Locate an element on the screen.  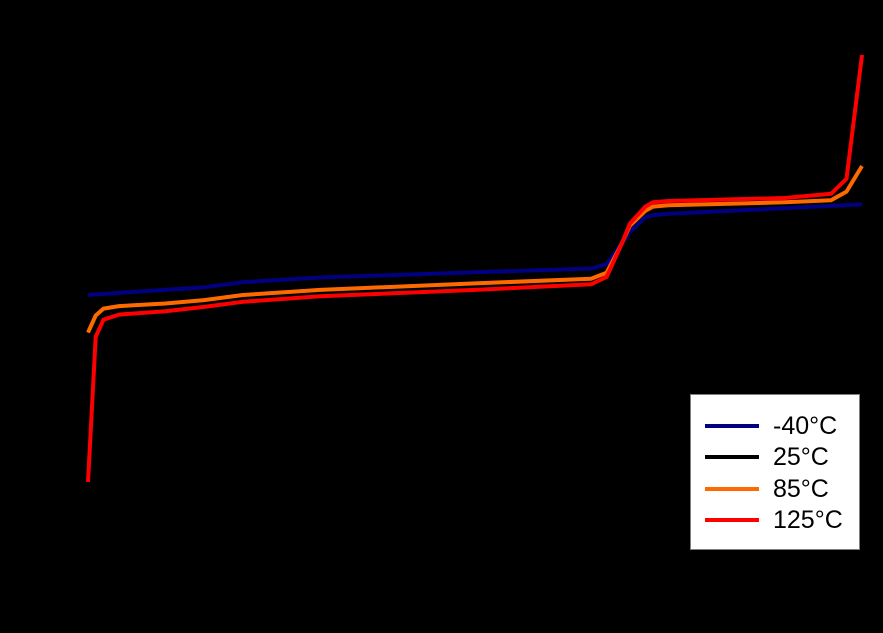
legend-item-125: 125°C is located at coordinates (774, 520).